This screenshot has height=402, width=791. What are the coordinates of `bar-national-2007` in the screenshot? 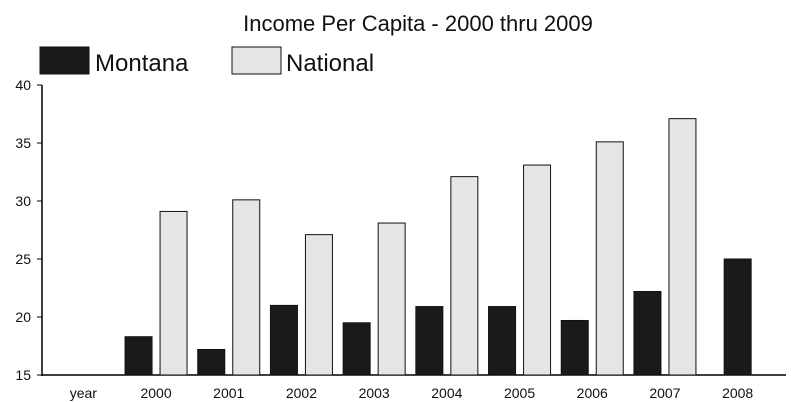 It's located at (682, 247).